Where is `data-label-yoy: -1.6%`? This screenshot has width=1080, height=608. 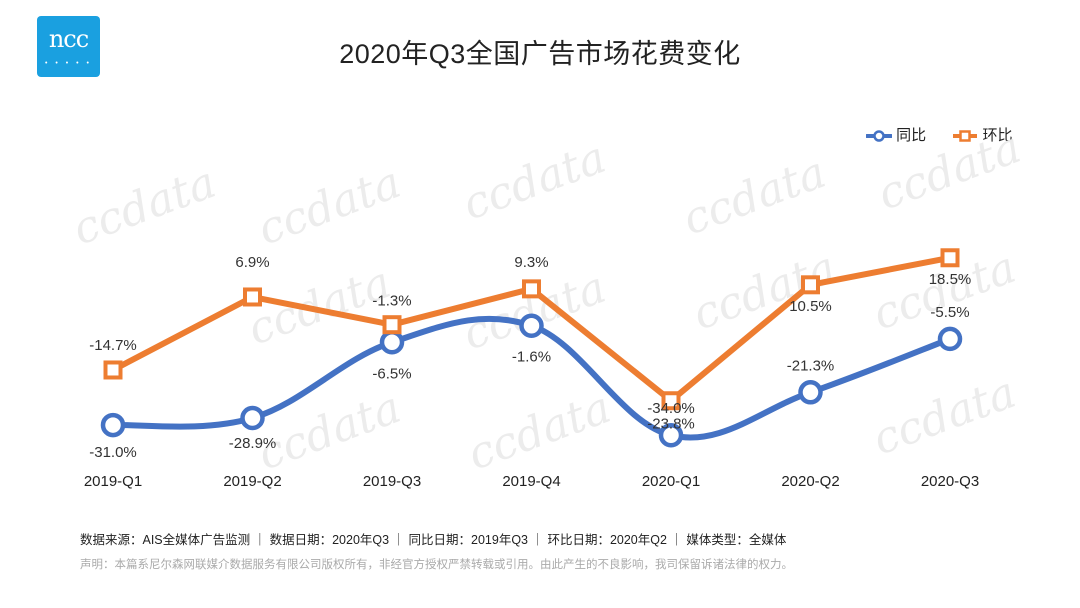
data-label-yoy: -1.6% is located at coordinates (531, 357).